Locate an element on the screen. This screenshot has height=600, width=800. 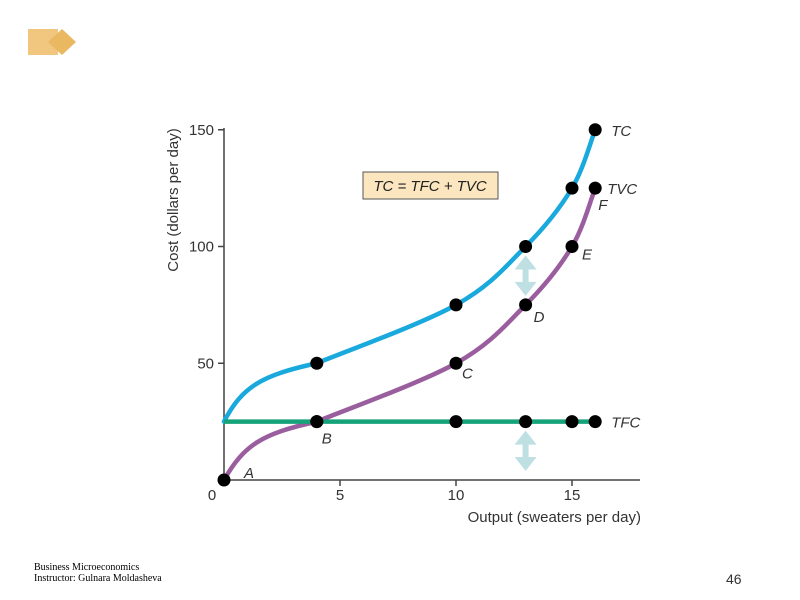
x-tick-label: 15 is located at coordinates (572, 495).